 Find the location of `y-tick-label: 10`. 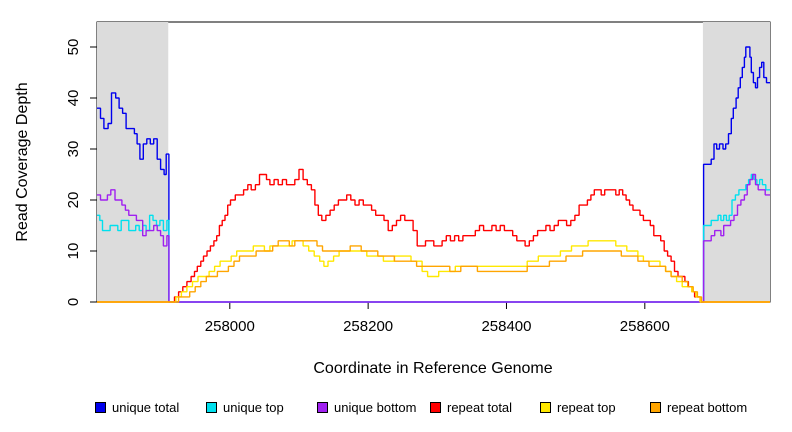

y-tick-label: 10 is located at coordinates (73, 251).